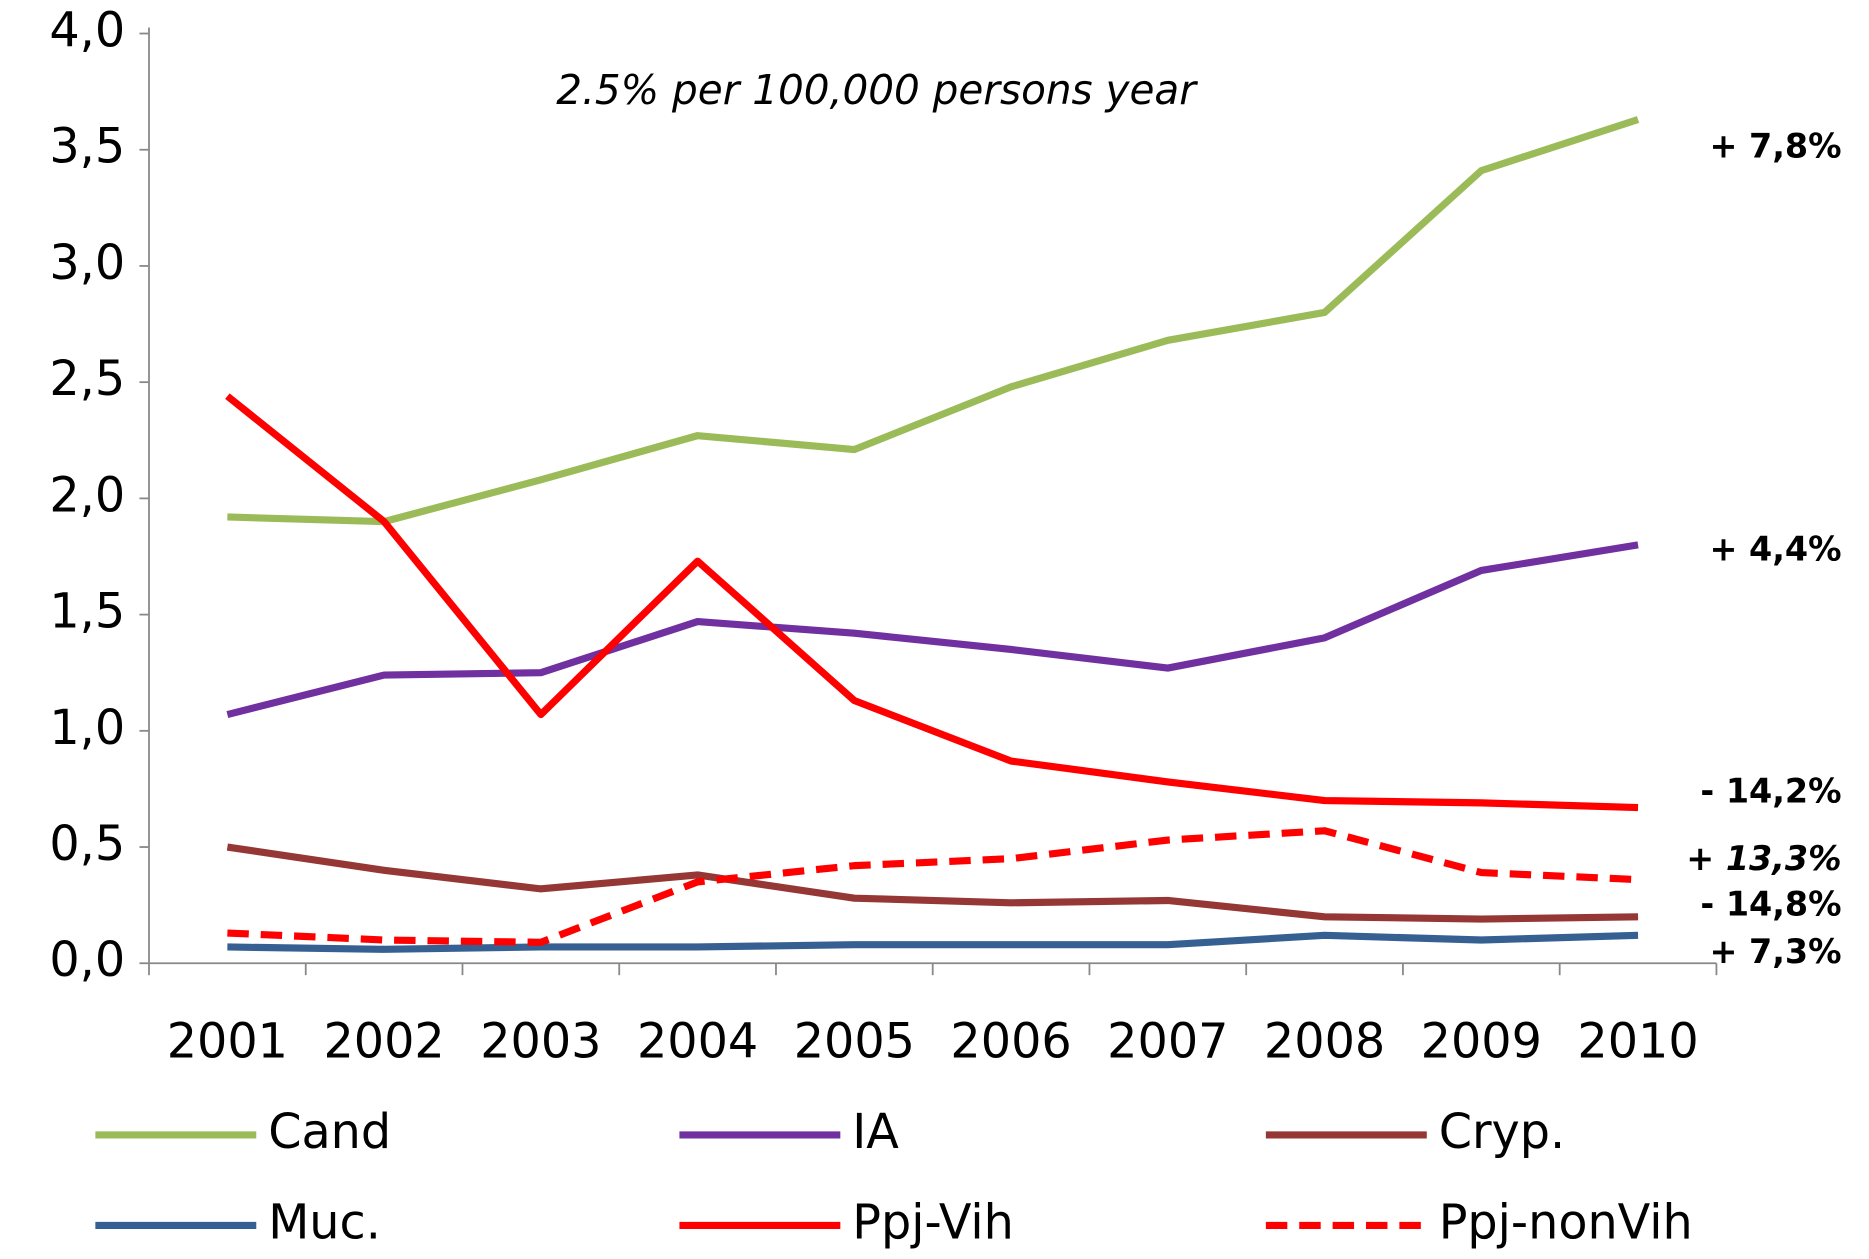 The image size is (1869, 1259). What do you see at coordinates (933, 1222) in the screenshot?
I see `legend-label: Ppj-Vih` at bounding box center [933, 1222].